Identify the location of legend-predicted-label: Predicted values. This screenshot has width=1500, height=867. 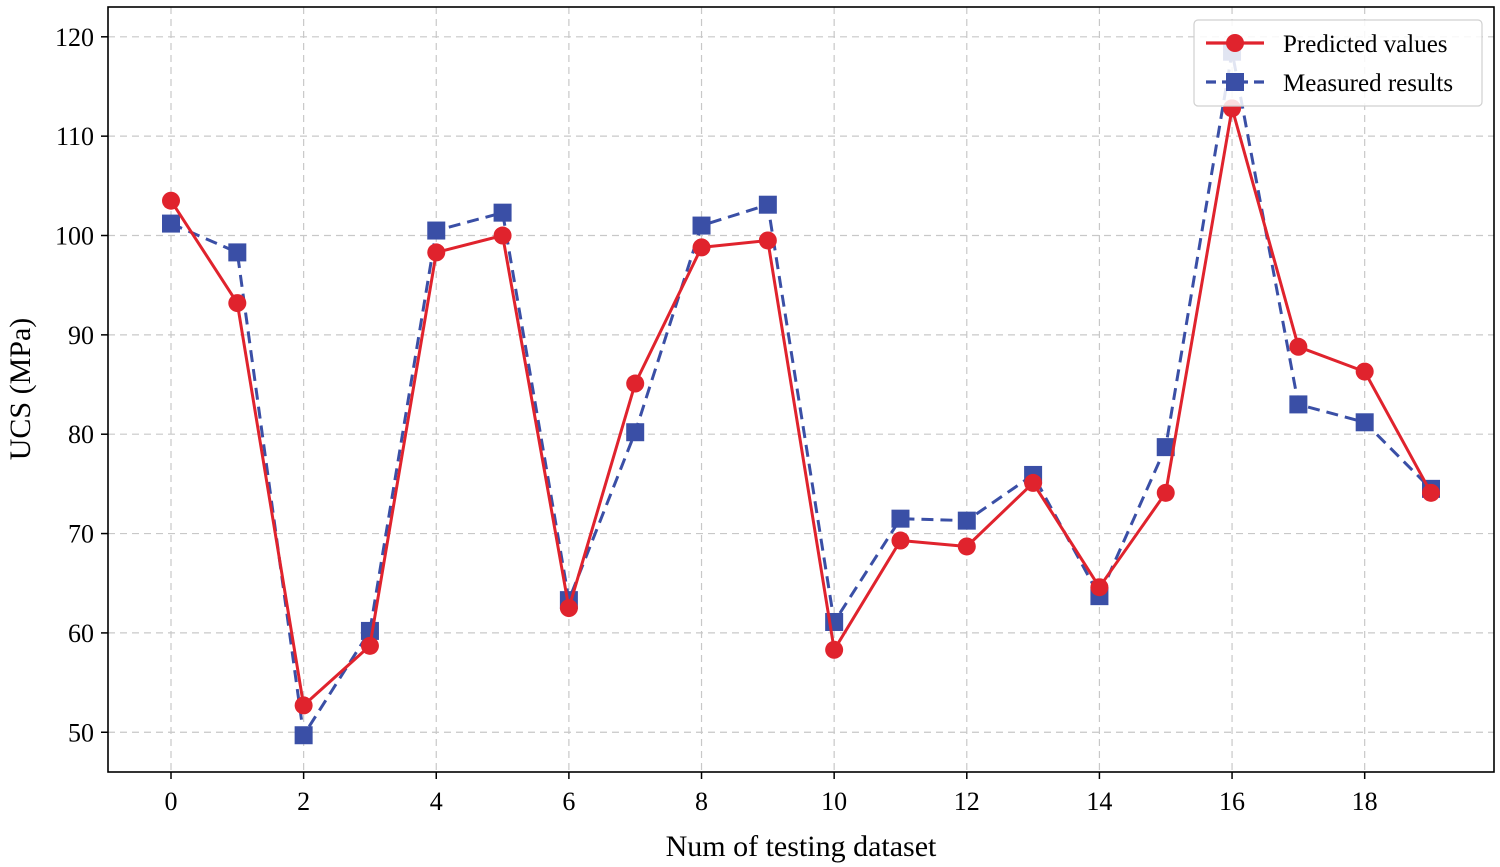
(1365, 44).